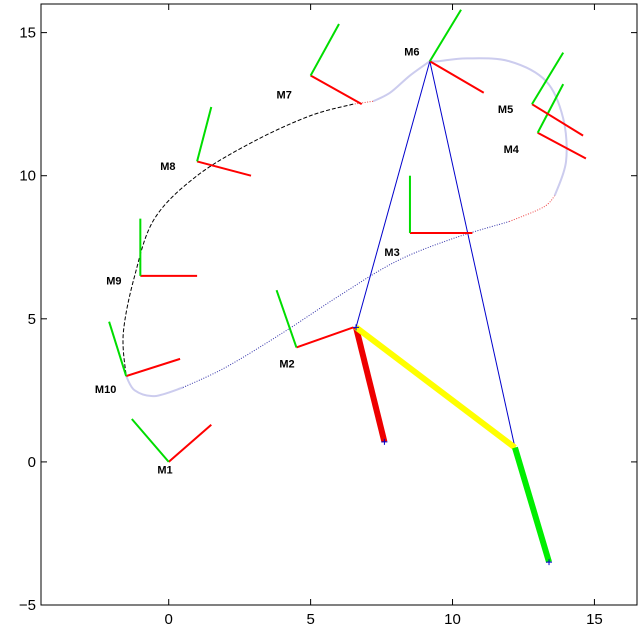 The width and height of the screenshot is (639, 631). I want to click on frame-m5-y-axis, so click(548, 78).